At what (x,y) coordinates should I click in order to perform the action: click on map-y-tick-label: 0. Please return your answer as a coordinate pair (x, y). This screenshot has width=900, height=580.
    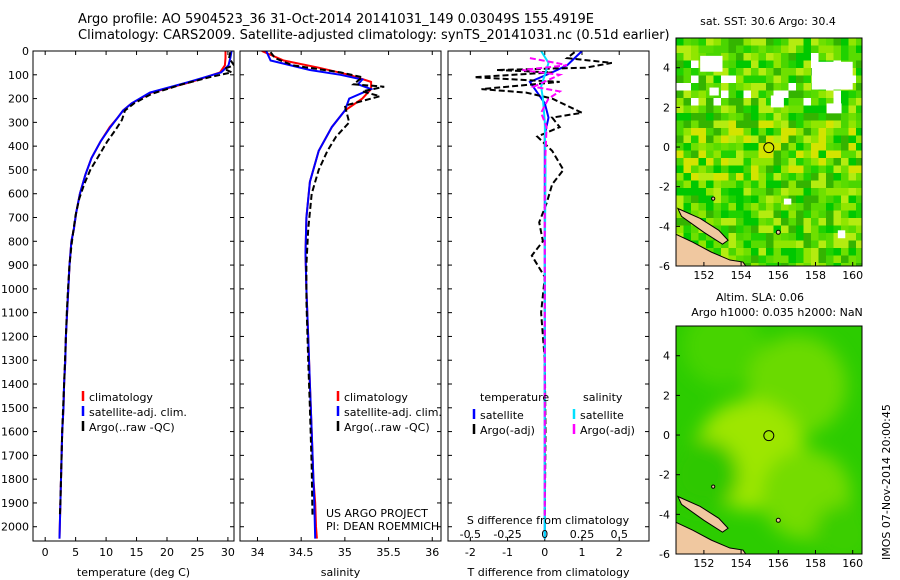
    Looking at the image, I should click on (666, 435).